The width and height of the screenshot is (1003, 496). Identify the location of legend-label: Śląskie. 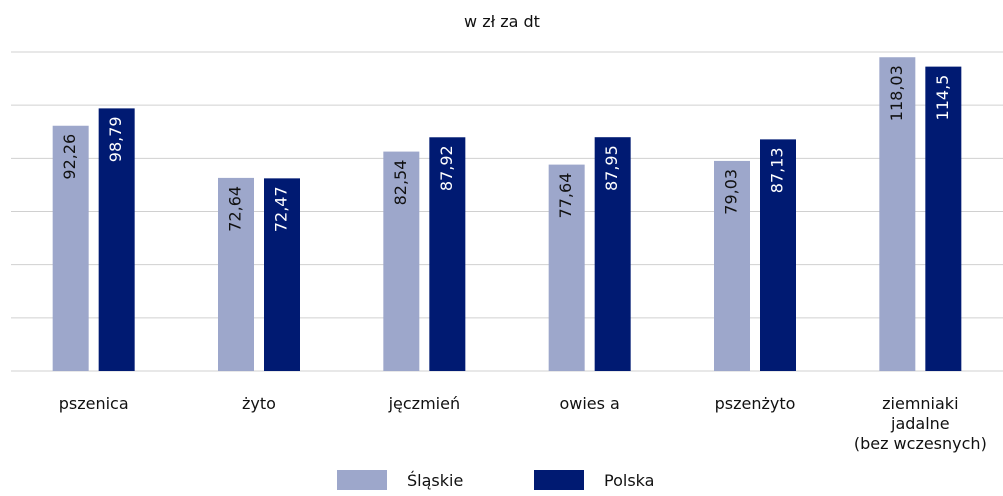
(435, 480).